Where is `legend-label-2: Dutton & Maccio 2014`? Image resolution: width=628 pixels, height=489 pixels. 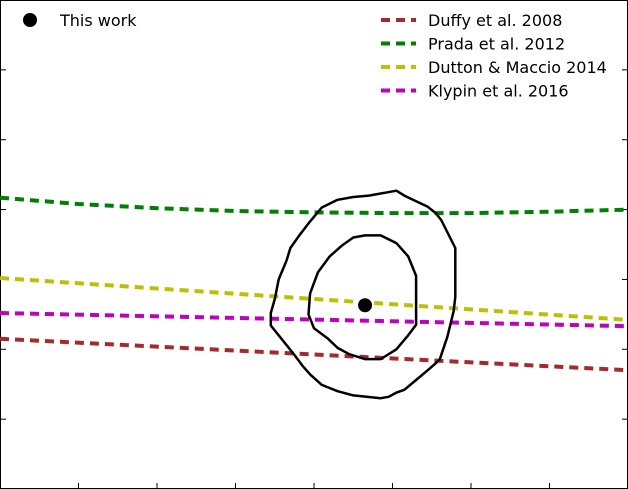
legend-label-2: Dutton & Maccio 2014 is located at coordinates (517, 67).